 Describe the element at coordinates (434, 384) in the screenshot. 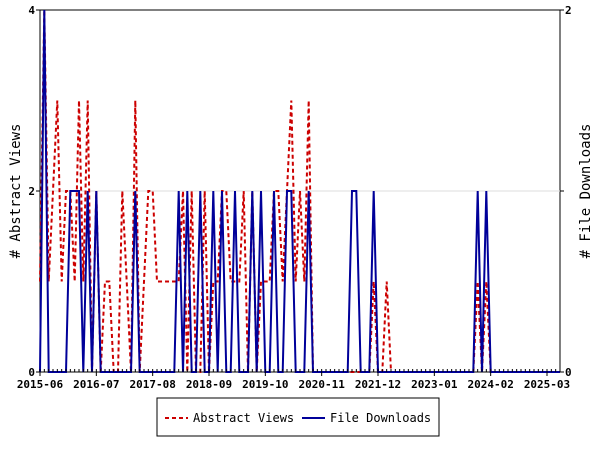

I see `x-tick-label: 2023-01` at that location.